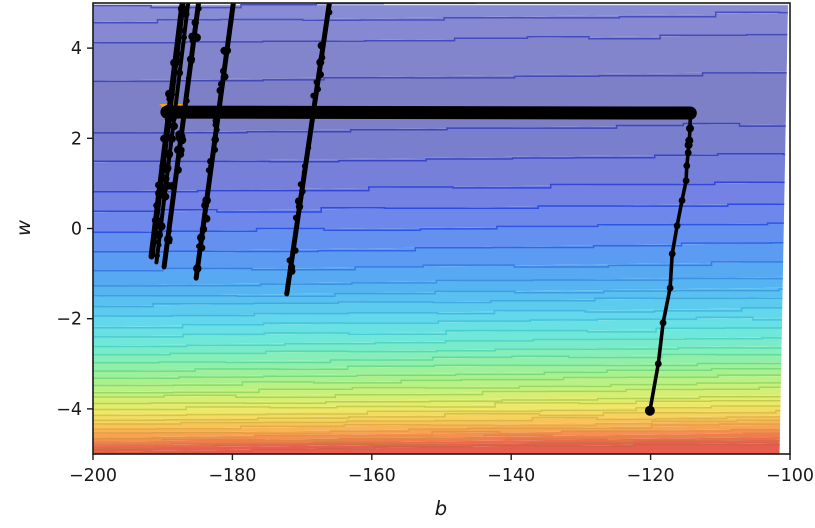 This screenshot has width=815, height=528. Describe the element at coordinates (93, 476) in the screenshot. I see `x-tick-label: −200` at that location.